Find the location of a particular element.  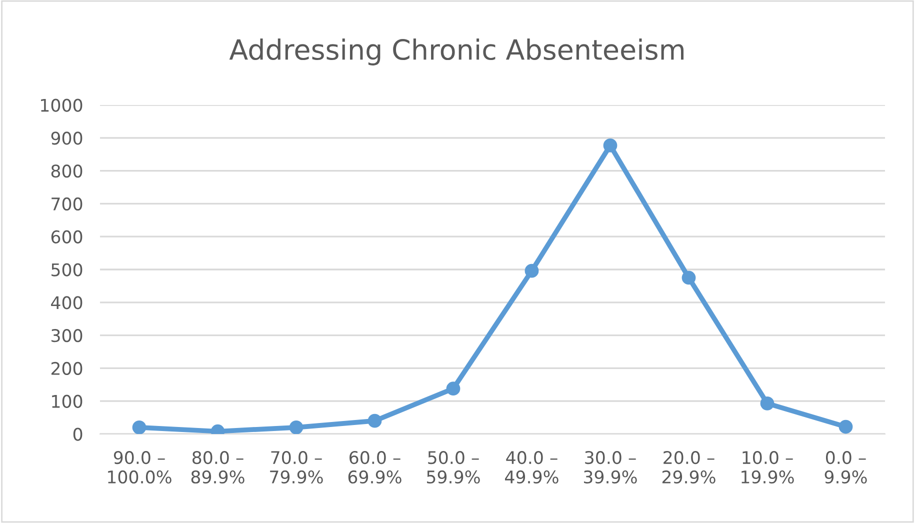

y-tick-label: 600 is located at coordinates (66, 237).